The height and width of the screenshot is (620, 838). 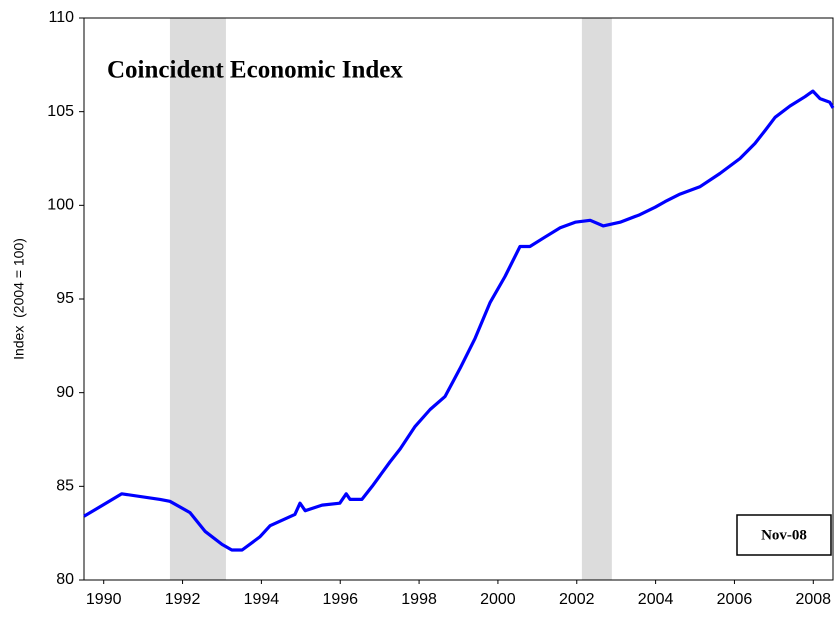 I want to click on x-tick-label: 1998, so click(x=419, y=599).